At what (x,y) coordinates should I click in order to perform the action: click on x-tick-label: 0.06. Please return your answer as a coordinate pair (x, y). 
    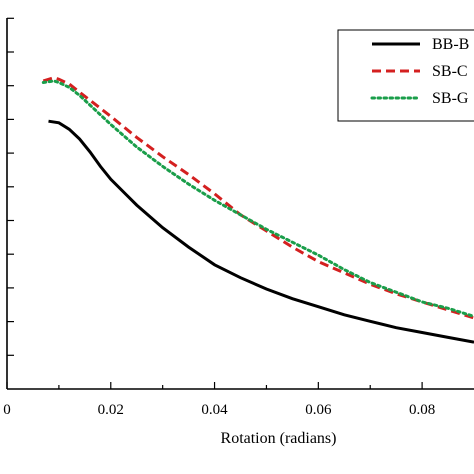
    Looking at the image, I should click on (318, 410).